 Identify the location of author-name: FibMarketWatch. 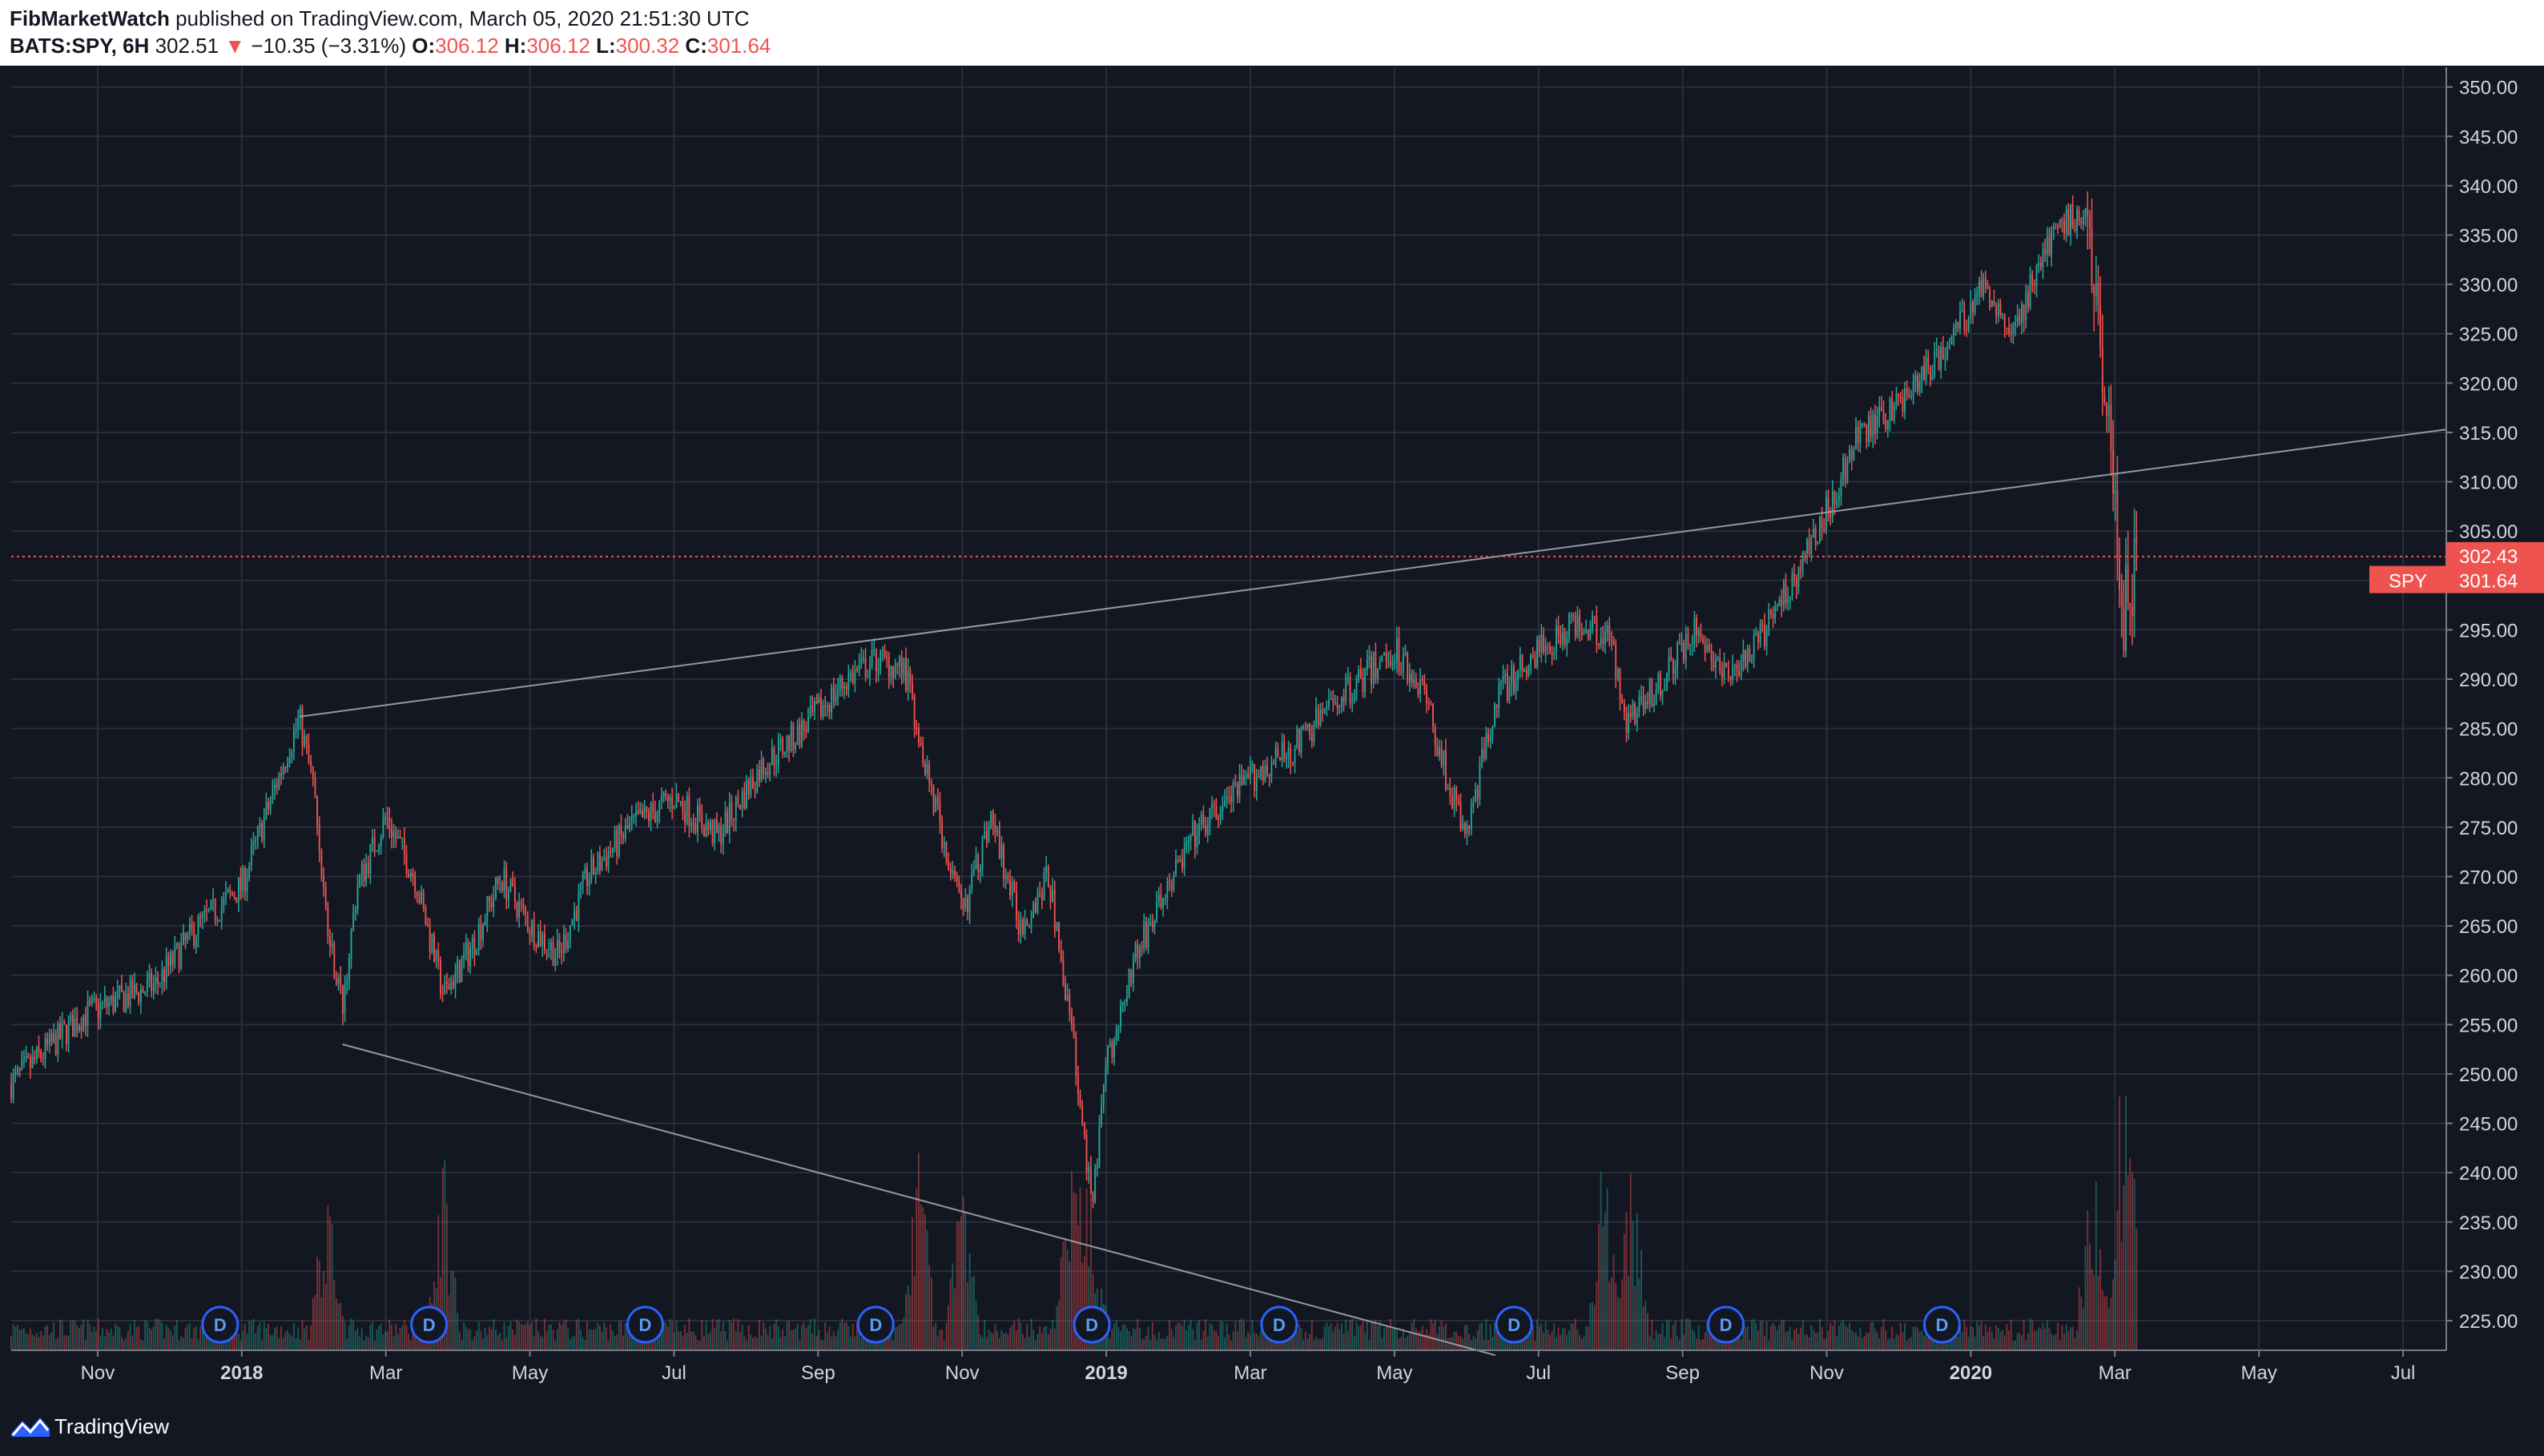
(90, 18).